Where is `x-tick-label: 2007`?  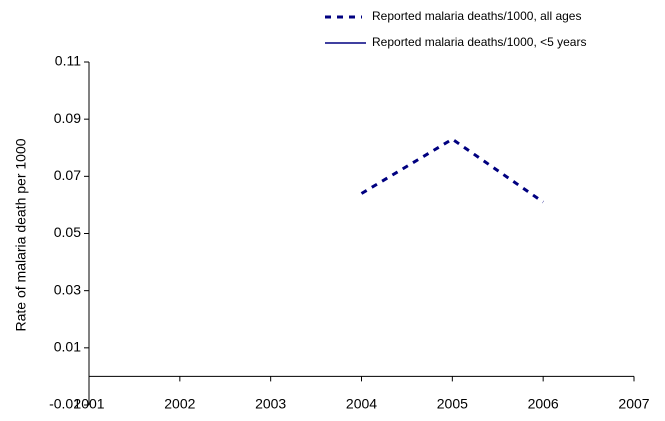 x-tick-label: 2007 is located at coordinates (633, 404).